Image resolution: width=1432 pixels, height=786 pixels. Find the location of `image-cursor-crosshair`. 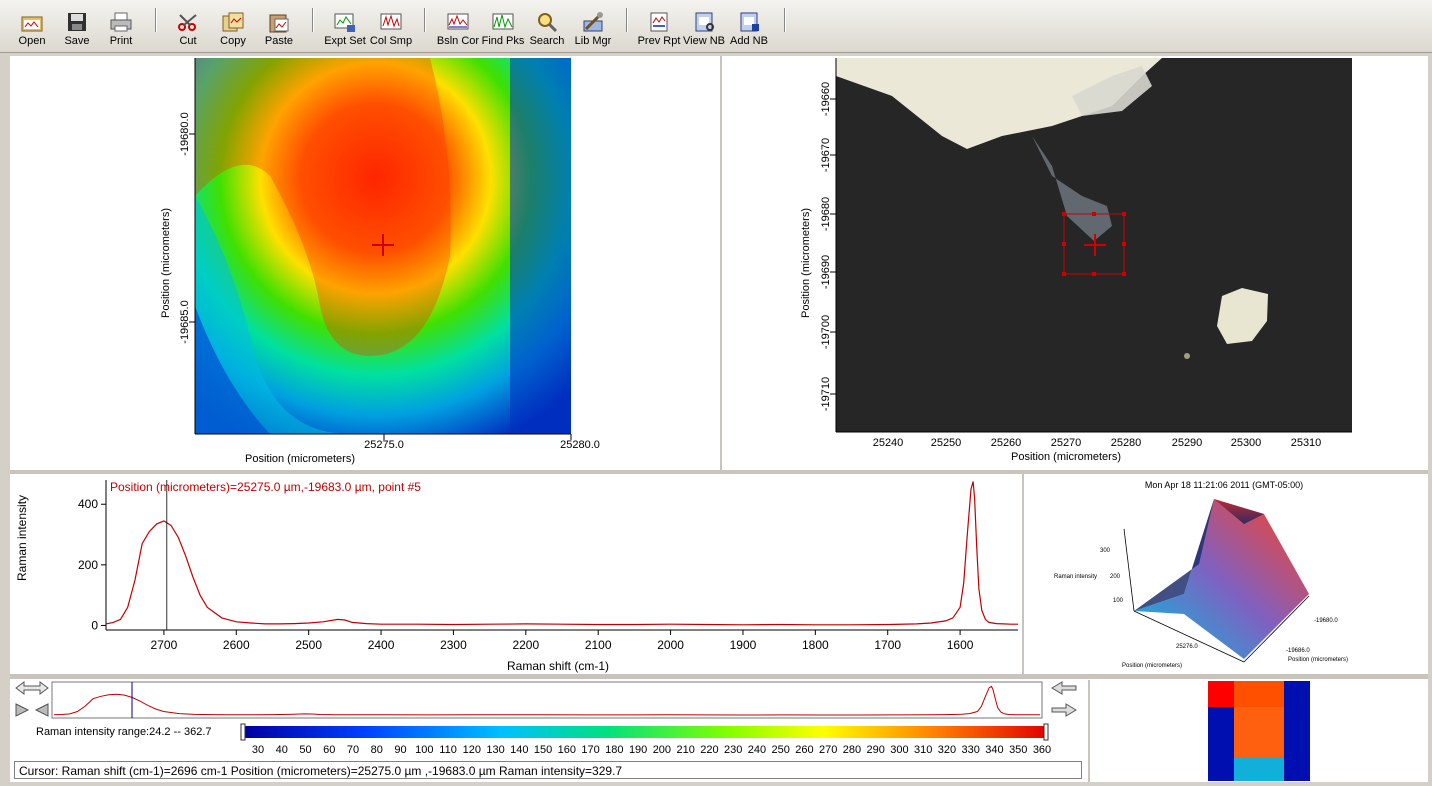

image-cursor-crosshair is located at coordinates (1095, 245).